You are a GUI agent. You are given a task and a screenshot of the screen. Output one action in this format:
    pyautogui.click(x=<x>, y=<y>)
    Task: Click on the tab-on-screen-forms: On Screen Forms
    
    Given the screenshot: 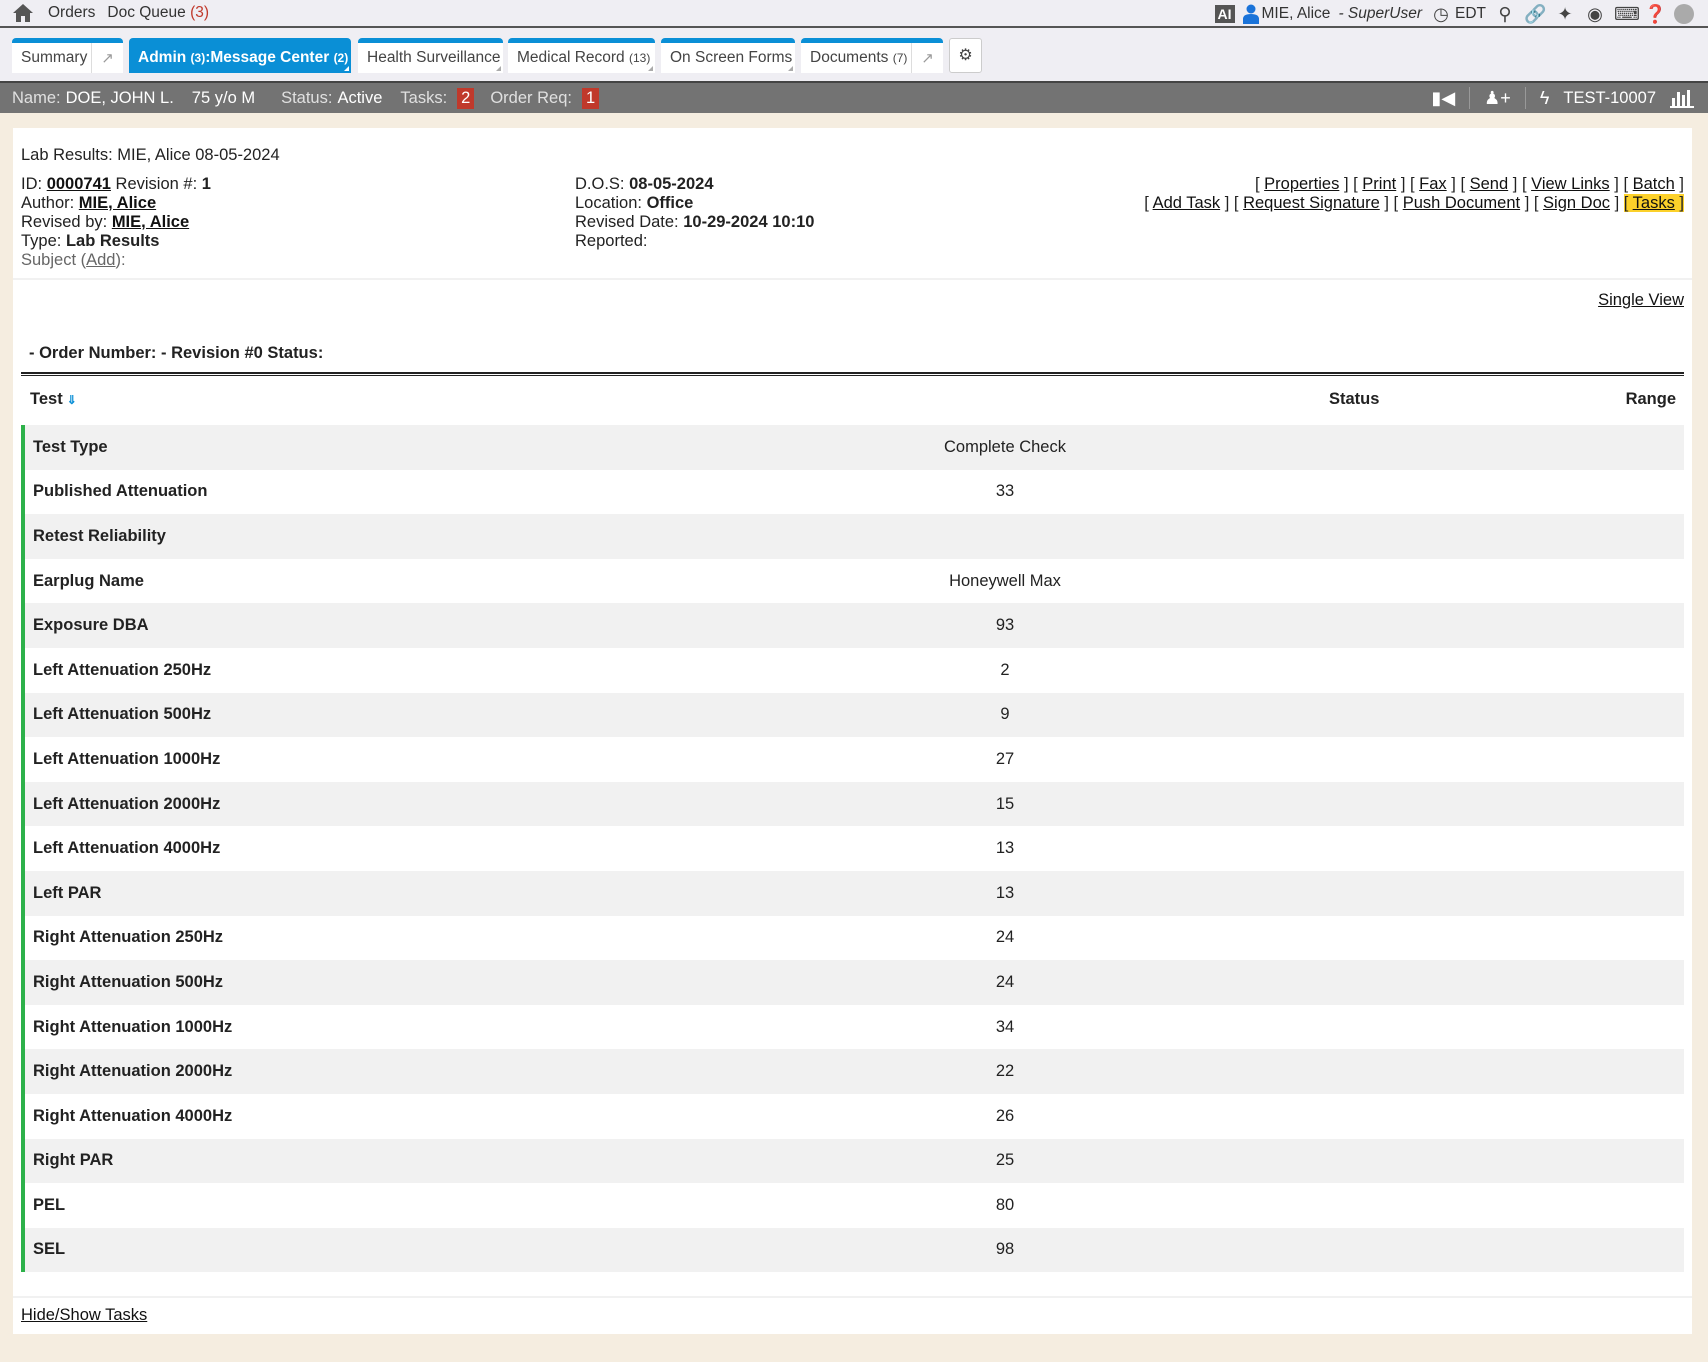 What is the action you would take?
    pyautogui.click(x=728, y=55)
    